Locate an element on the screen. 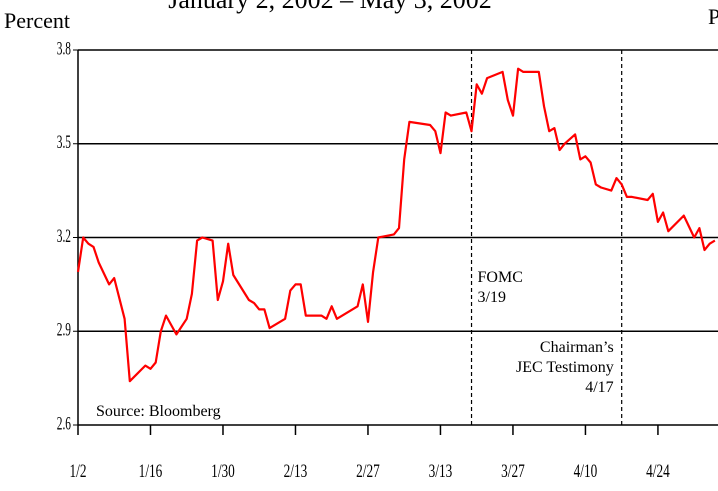 The width and height of the screenshot is (718, 491). x-tick-label: 1/2 is located at coordinates (78, 471).